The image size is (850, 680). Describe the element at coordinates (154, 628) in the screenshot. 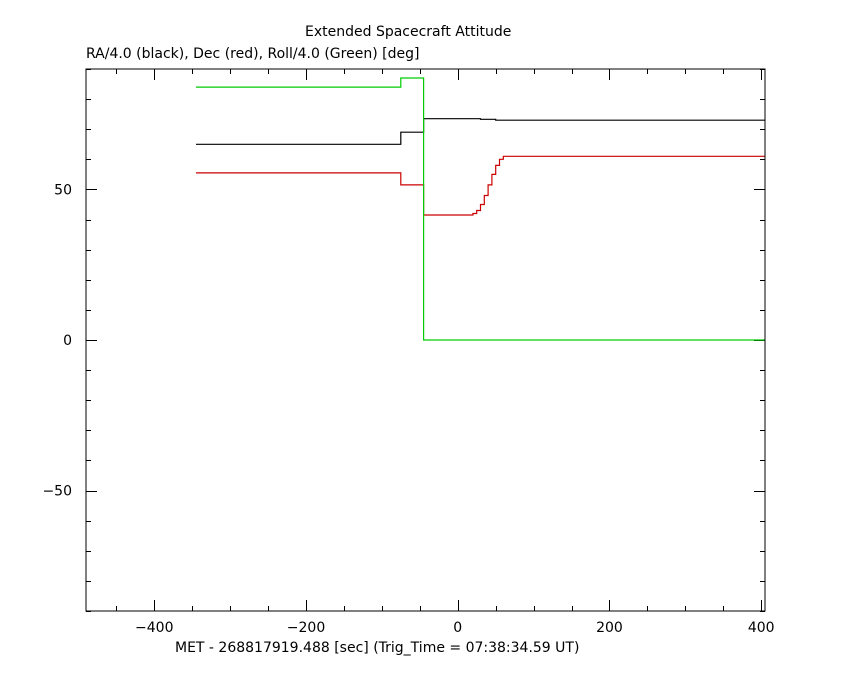

I see `x-tick-label: −400` at that location.